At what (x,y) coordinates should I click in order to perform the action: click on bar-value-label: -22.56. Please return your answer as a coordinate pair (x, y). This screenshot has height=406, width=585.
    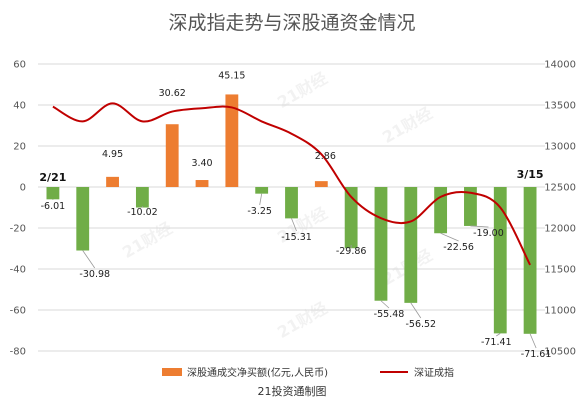
    Looking at the image, I should click on (458, 247).